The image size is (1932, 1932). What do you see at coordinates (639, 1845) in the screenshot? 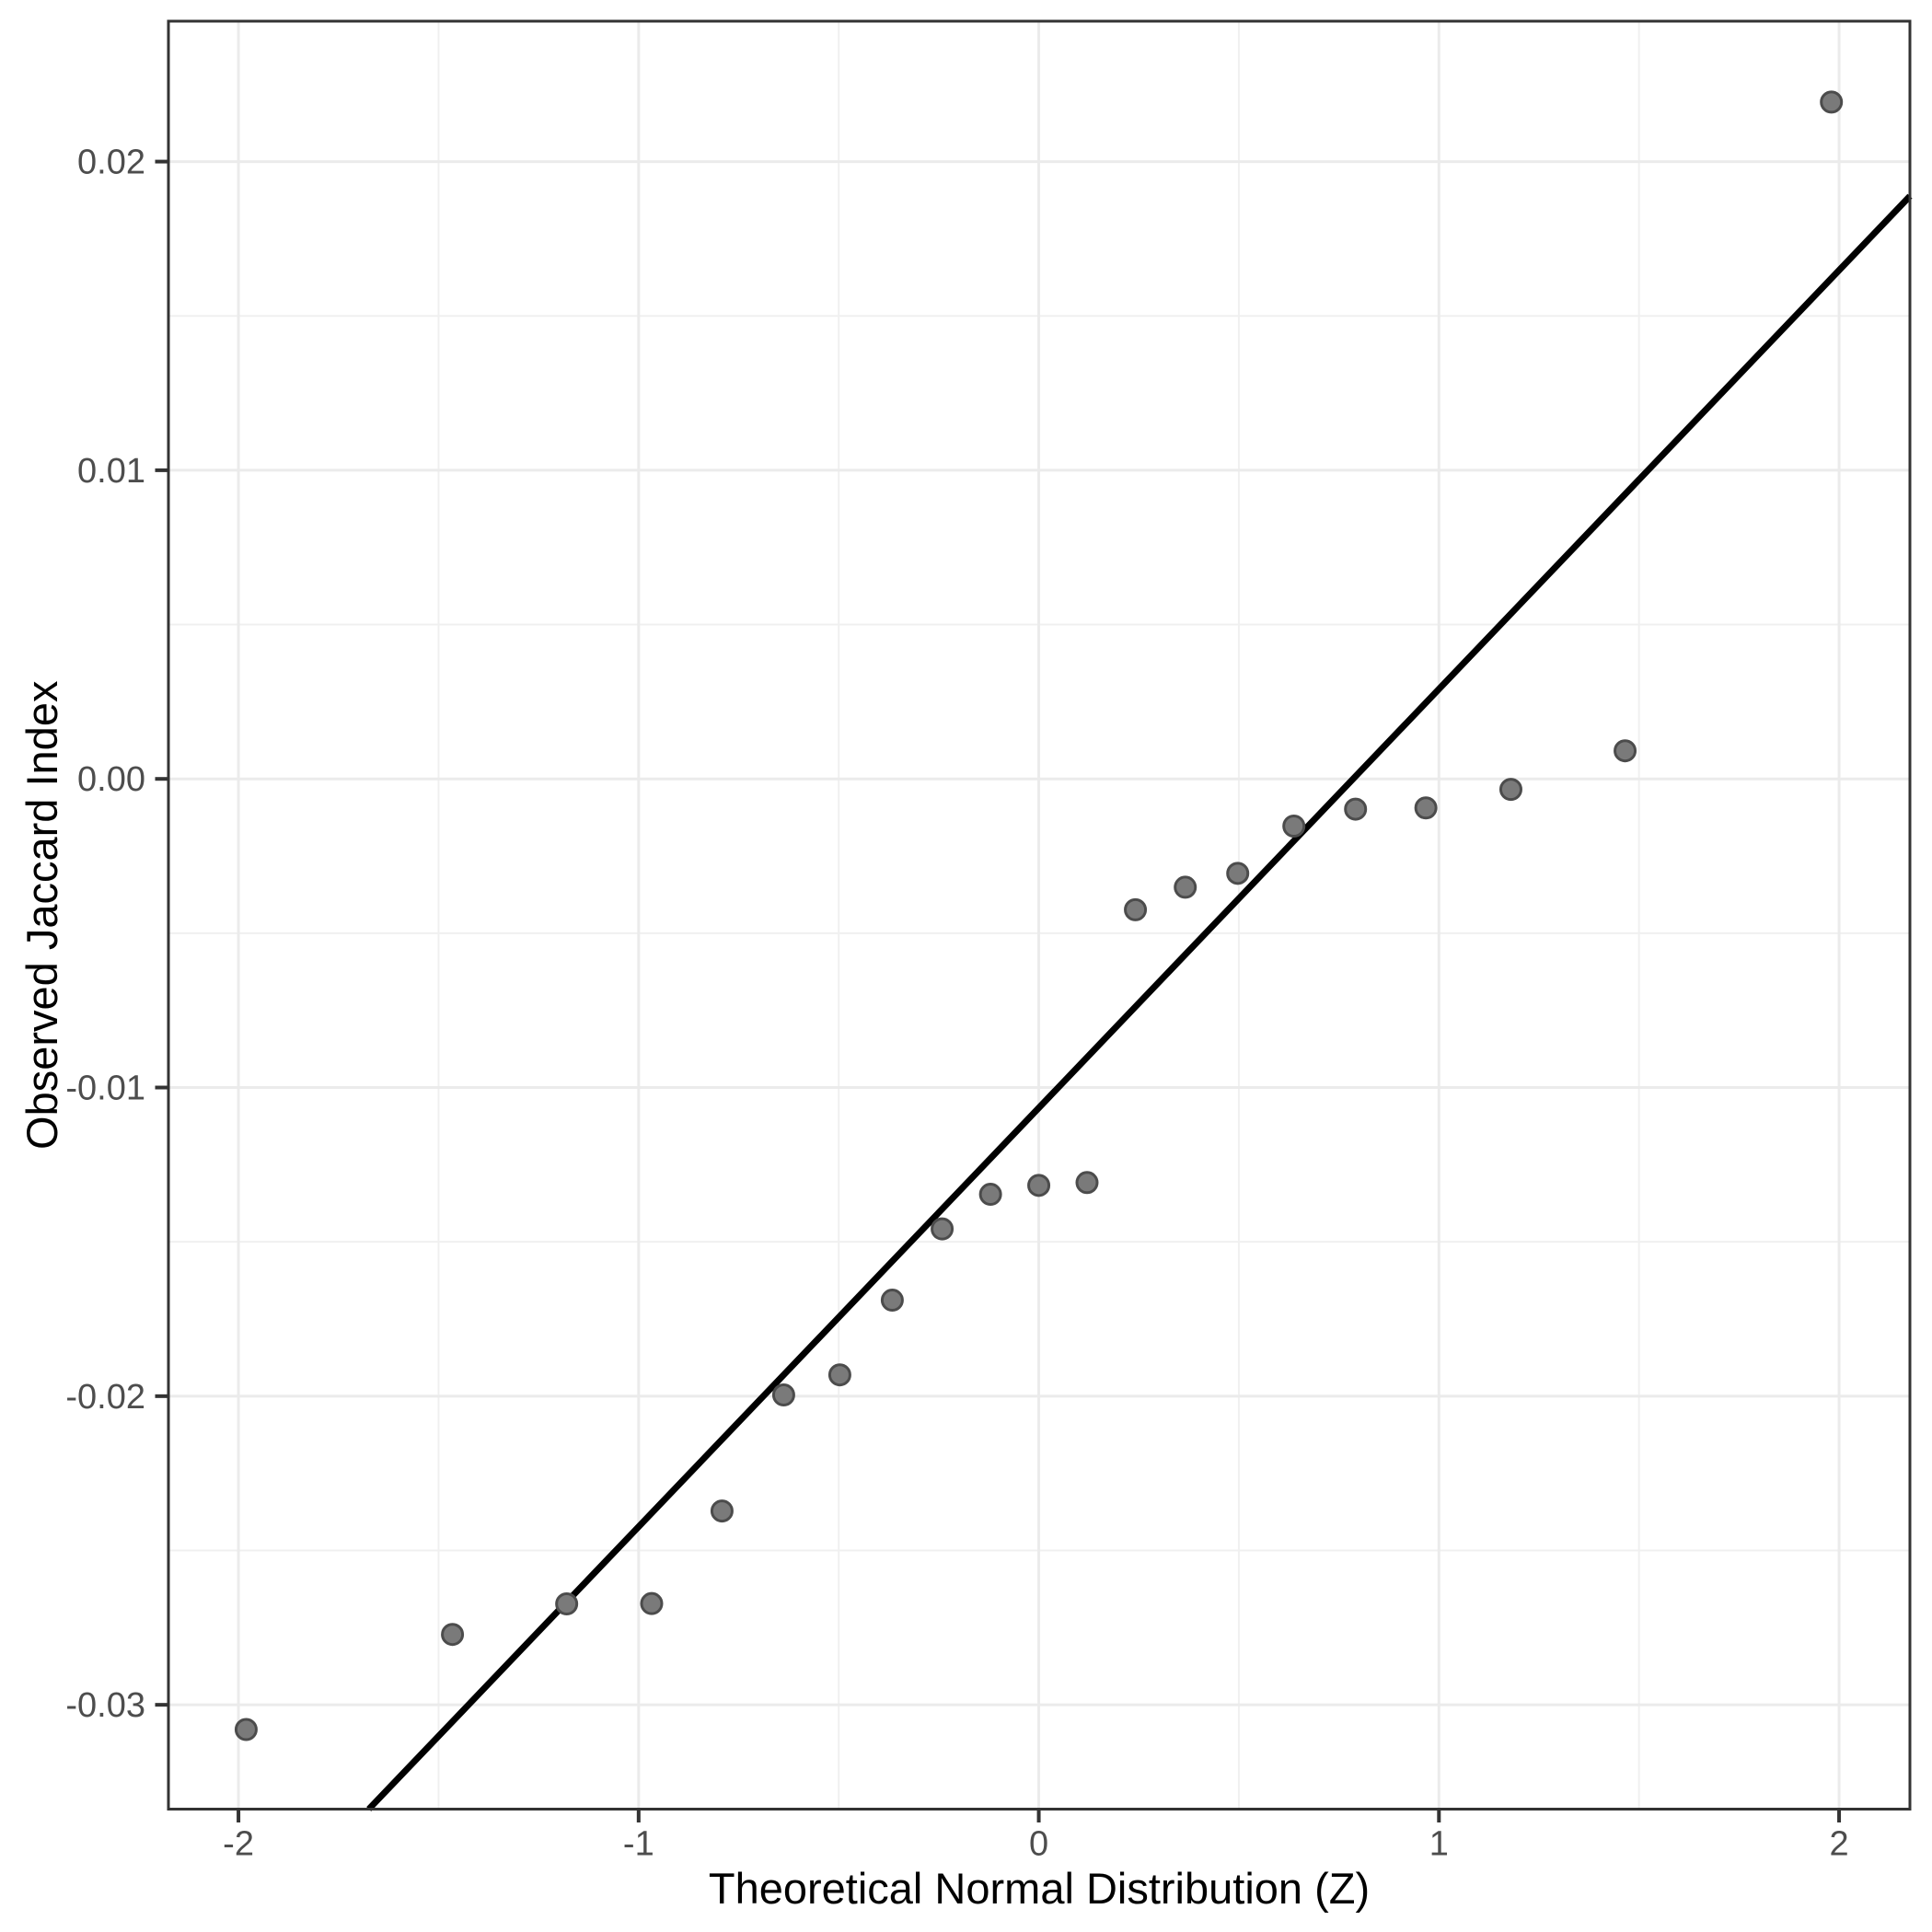
I see `x-tick-label: -1` at bounding box center [639, 1845].